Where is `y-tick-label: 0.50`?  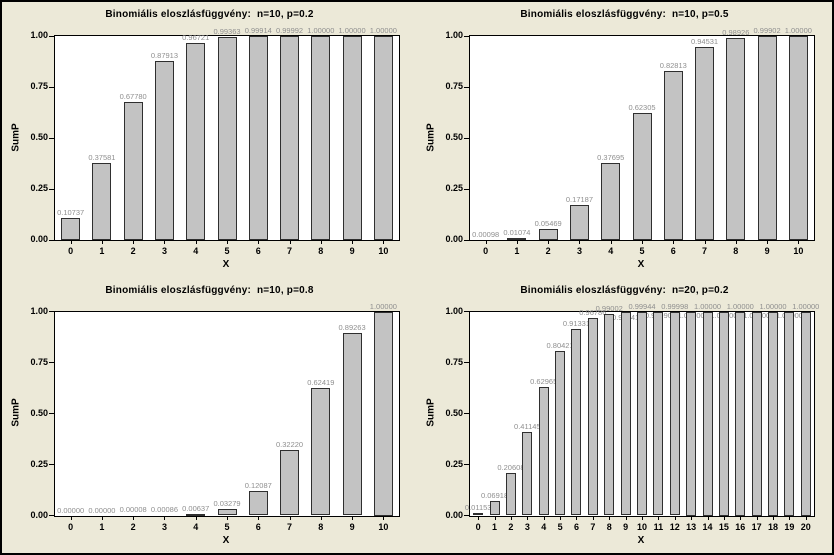
y-tick-label: 0.50 is located at coordinates (39, 137).